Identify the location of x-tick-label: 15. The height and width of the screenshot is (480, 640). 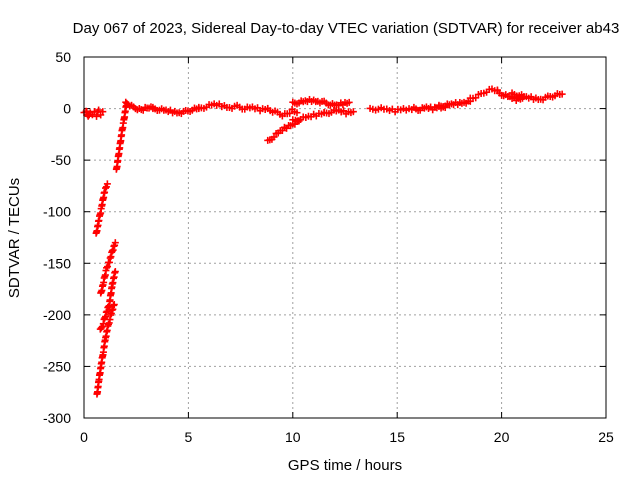
(397, 437).